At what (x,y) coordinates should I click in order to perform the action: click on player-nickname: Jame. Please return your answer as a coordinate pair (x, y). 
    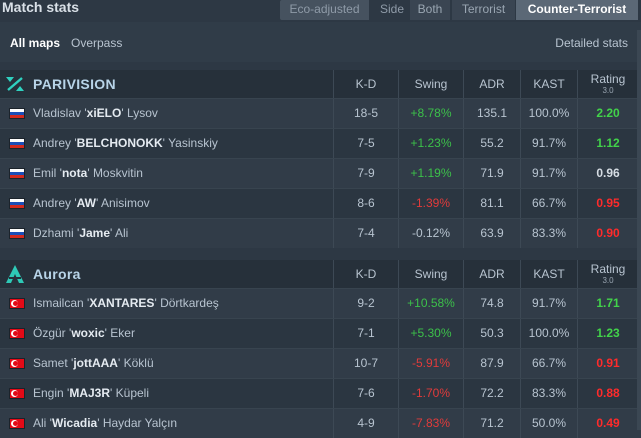
    Looking at the image, I should click on (95, 233).